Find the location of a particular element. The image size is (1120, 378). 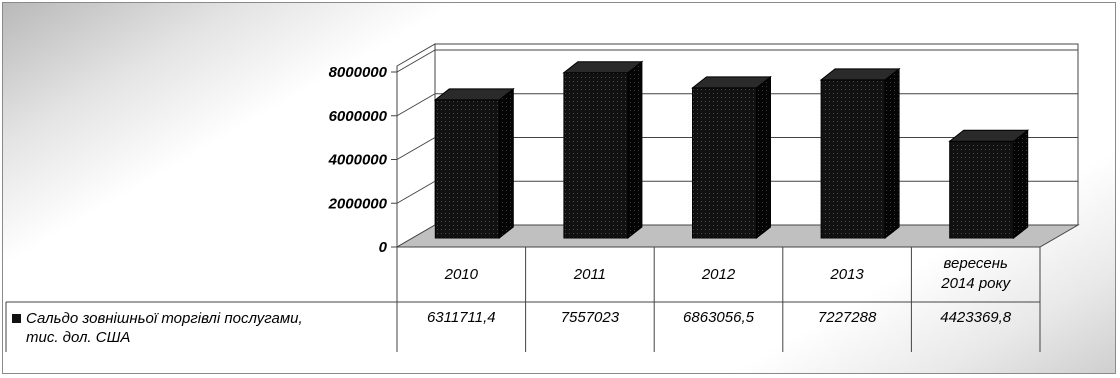

x-category-label: 2010 is located at coordinates (461, 274).